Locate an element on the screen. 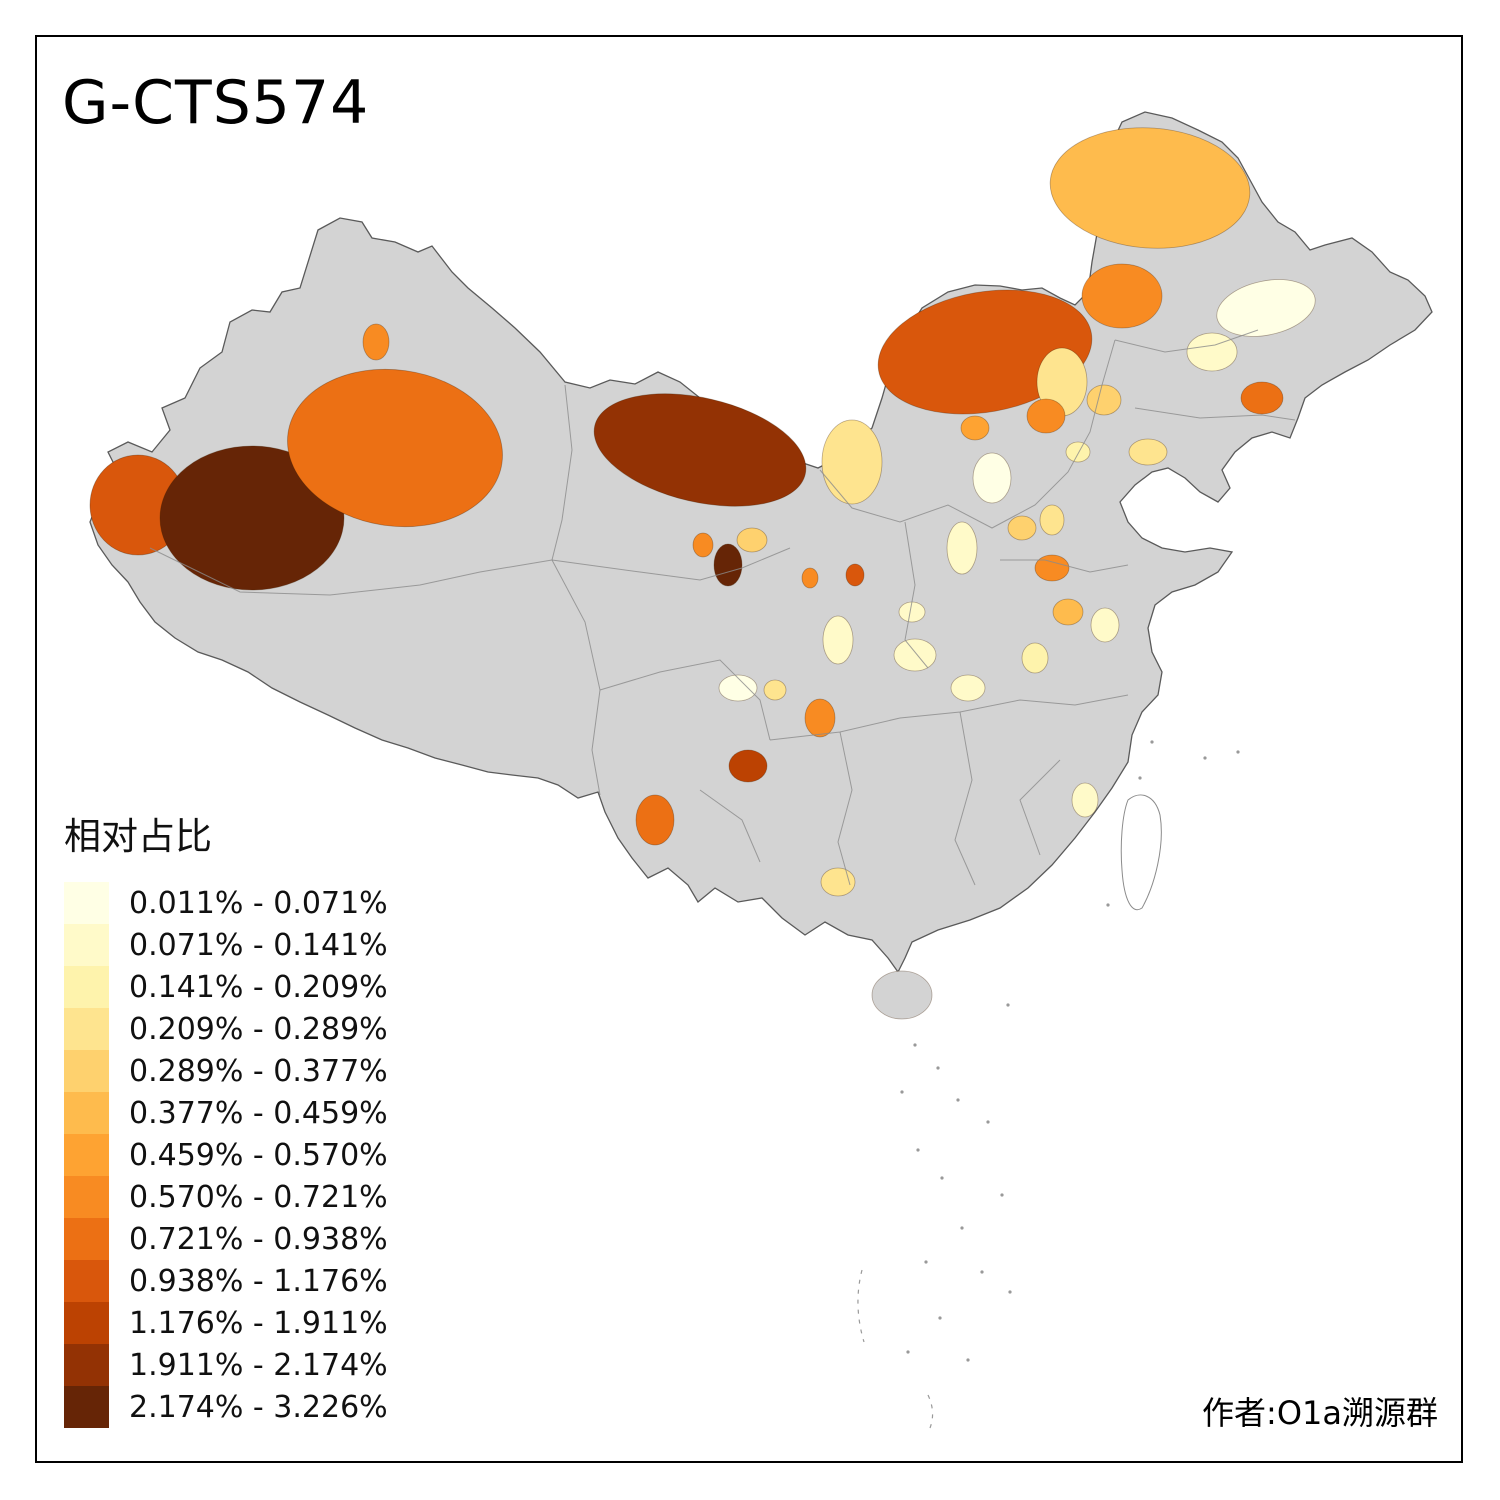 Image resolution: width=1500 pixels, height=1500 pixels. legend-item: 1.176% - 1.911% is located at coordinates (226, 1323).